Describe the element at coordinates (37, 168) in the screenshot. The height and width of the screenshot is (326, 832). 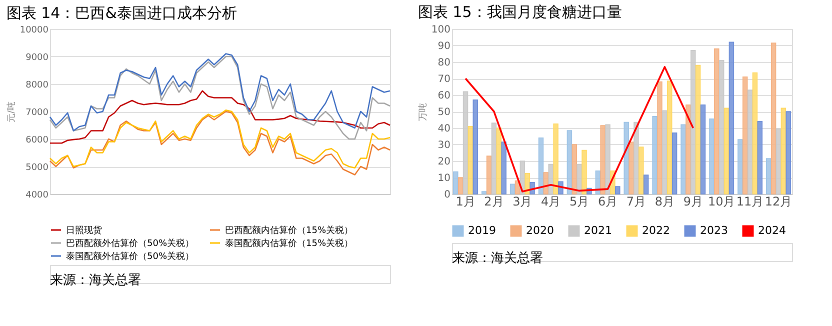
I see `y-tick-label: 5000` at that location.